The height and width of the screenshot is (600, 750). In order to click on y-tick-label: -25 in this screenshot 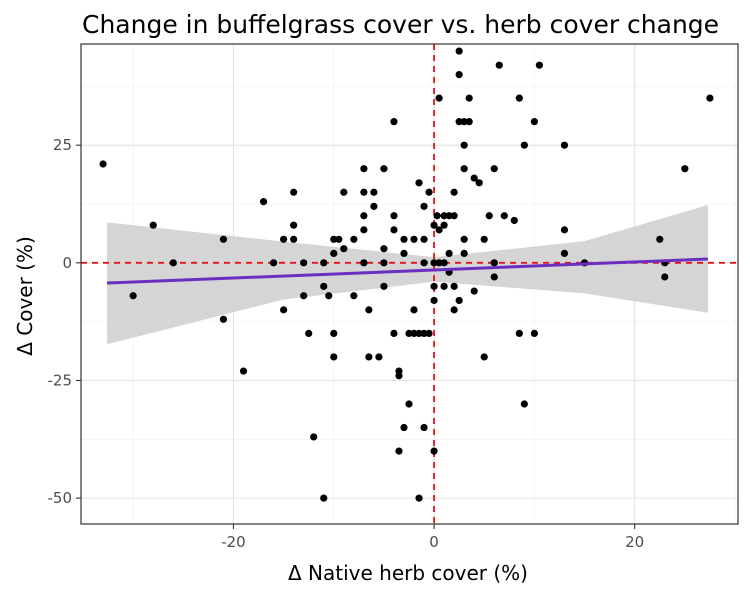, I will do `click(60, 380)`.